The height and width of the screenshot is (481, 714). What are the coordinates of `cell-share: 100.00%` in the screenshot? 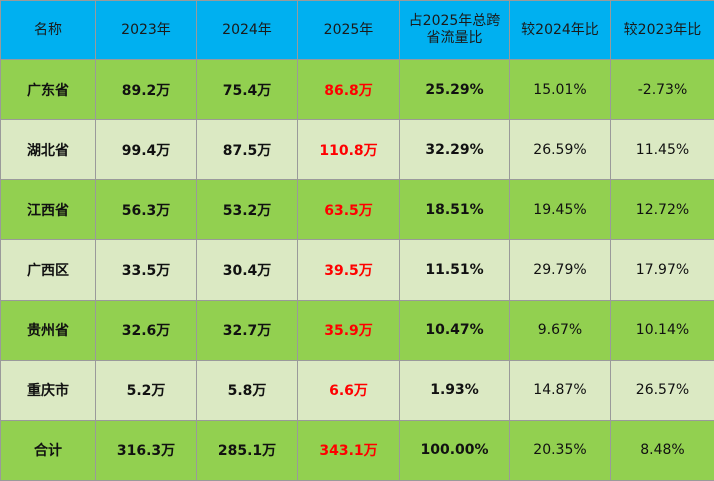 It's located at (454, 450).